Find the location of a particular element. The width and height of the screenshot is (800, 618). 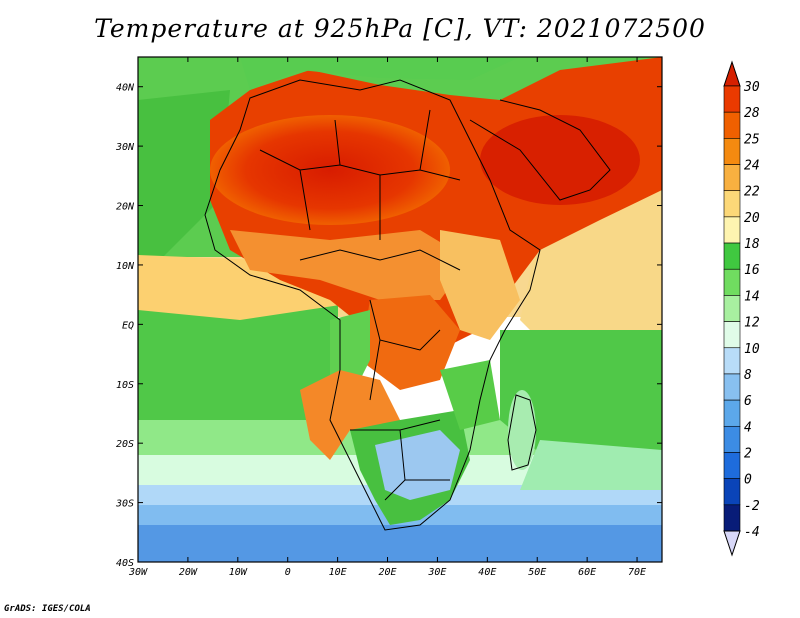

east-africa-highlands is located at coordinates (480, 285).